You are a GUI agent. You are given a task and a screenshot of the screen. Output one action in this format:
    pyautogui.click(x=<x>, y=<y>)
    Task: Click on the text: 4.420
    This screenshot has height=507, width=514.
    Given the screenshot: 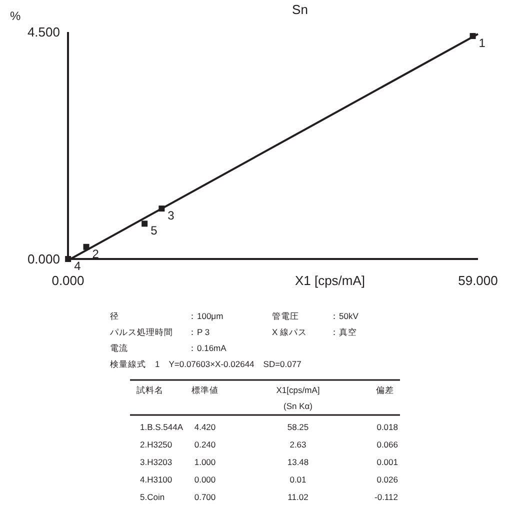 What is the action you would take?
    pyautogui.click(x=205, y=427)
    